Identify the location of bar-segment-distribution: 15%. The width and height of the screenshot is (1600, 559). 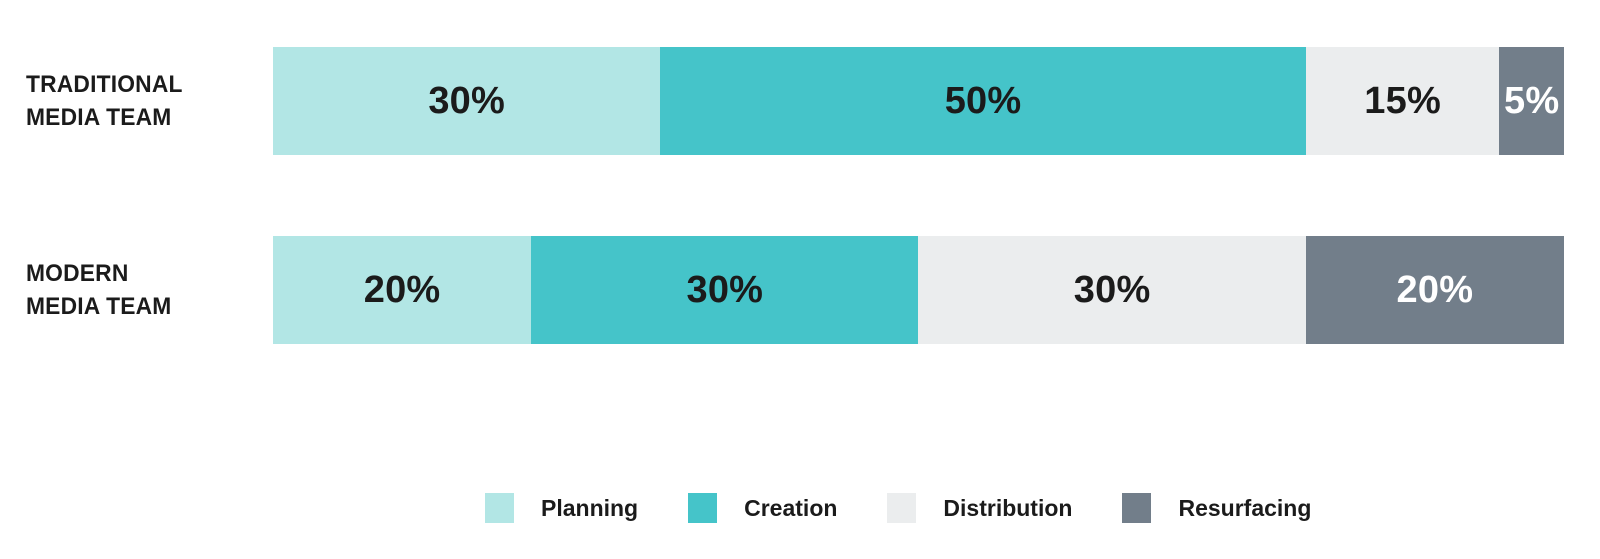
(1402, 101).